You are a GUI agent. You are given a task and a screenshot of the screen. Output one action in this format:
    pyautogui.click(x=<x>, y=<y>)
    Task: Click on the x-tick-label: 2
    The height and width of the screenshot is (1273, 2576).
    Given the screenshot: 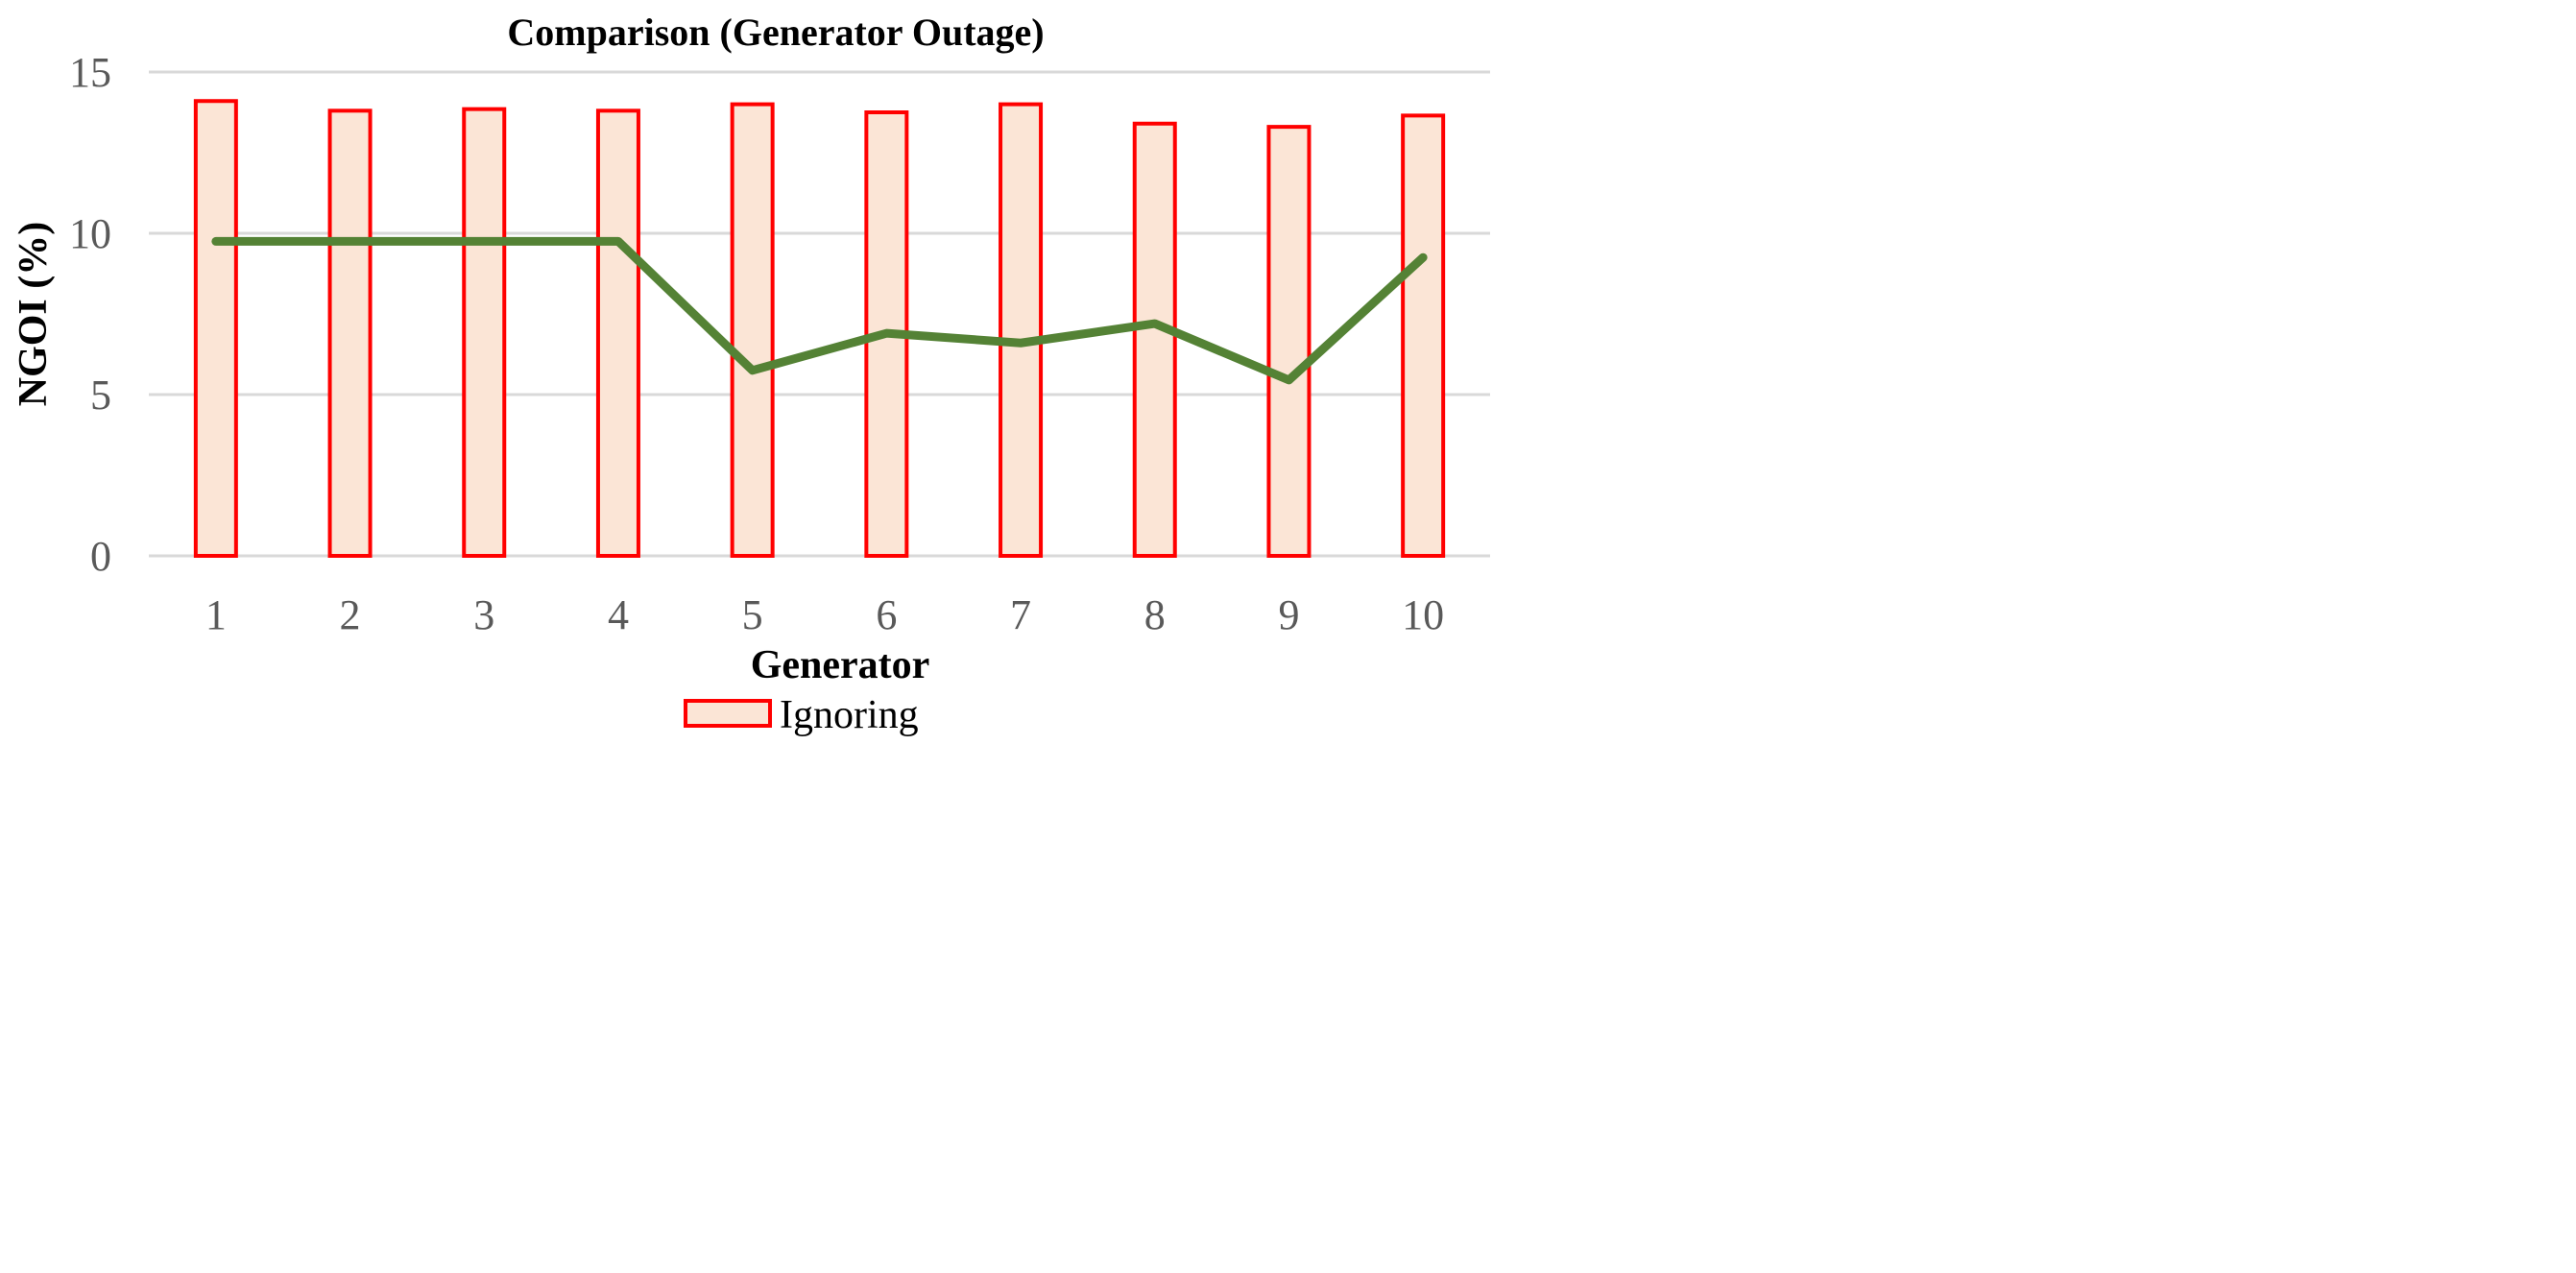 What is the action you would take?
    pyautogui.click(x=350, y=614)
    